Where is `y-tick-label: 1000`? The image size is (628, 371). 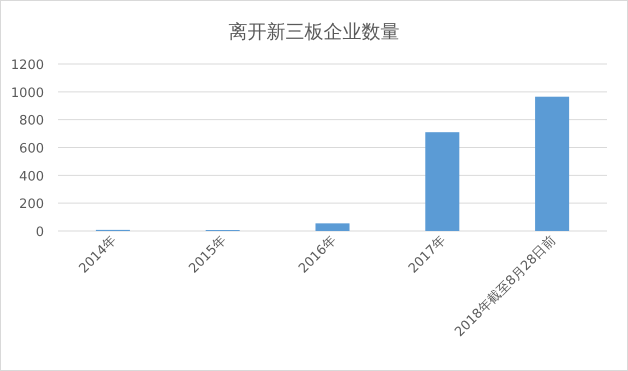
y-tick-label: 1000 is located at coordinates (27, 93).